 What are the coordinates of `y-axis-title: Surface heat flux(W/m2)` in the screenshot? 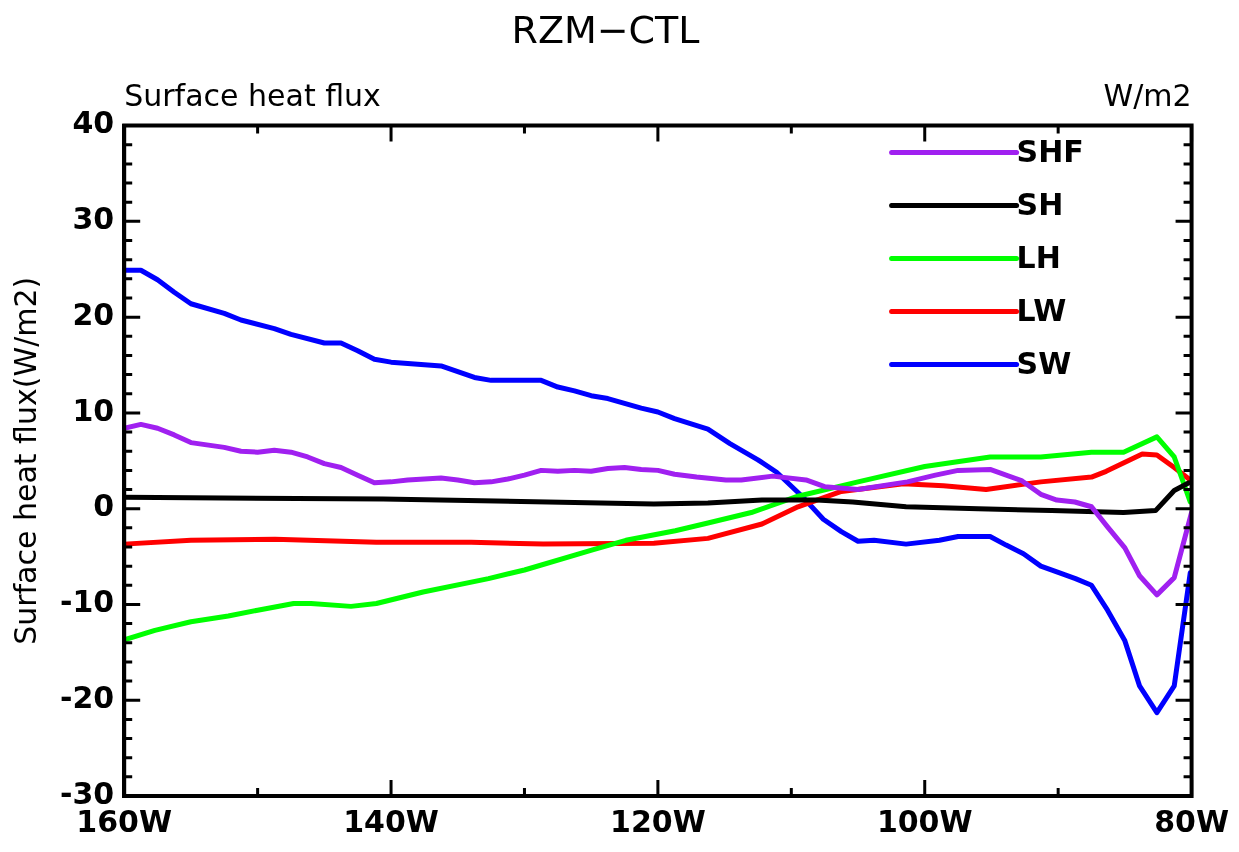 It's located at (25, 460).